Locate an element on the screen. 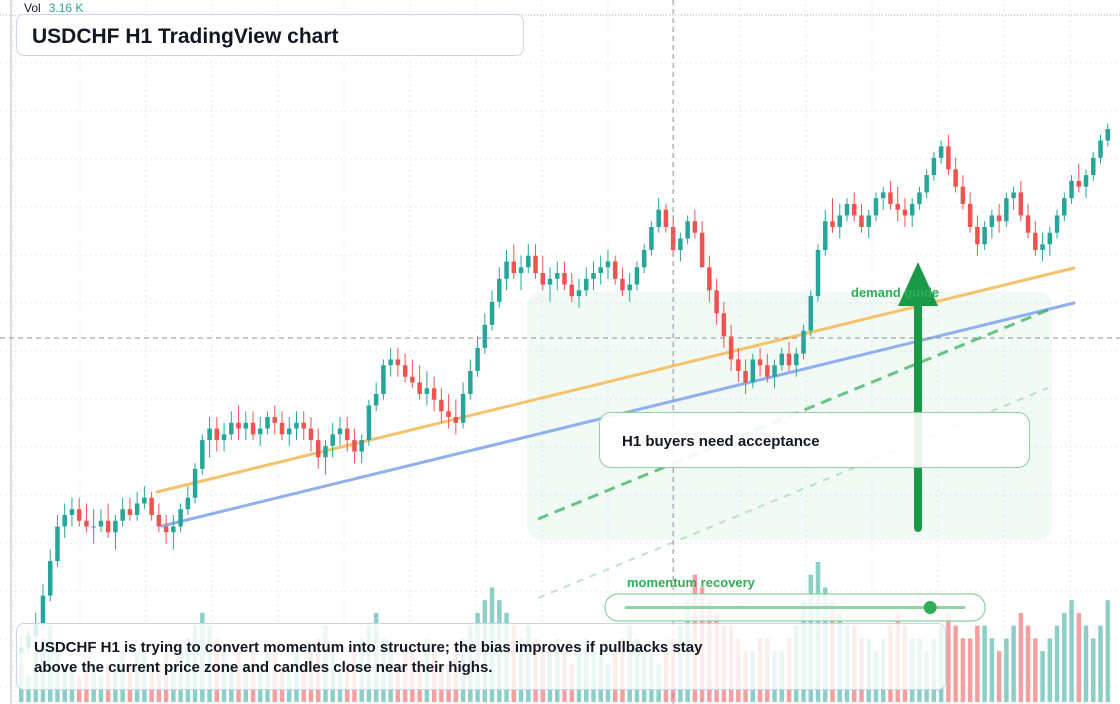  momentum-knob is located at coordinates (930, 607).